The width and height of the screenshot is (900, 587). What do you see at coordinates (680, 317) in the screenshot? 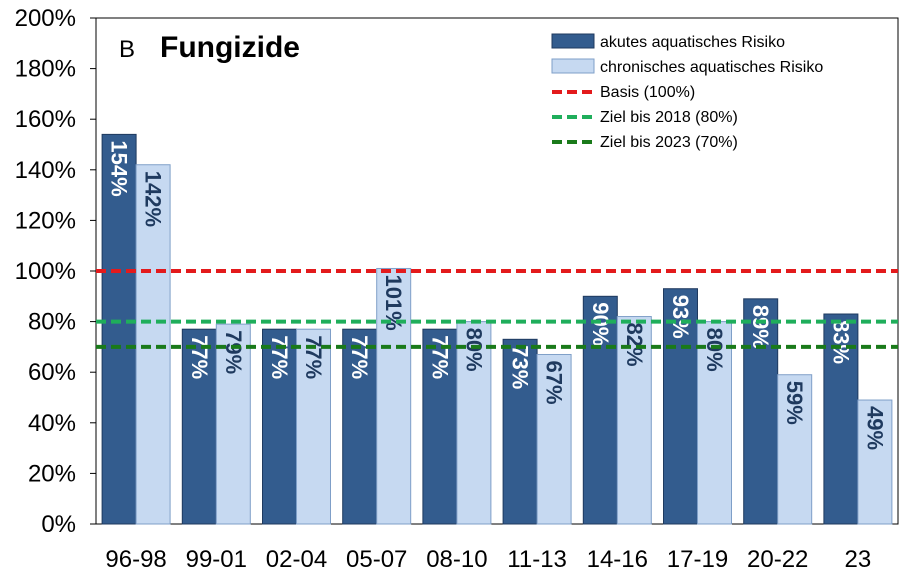
I see `data-label: 93%` at bounding box center [680, 317].